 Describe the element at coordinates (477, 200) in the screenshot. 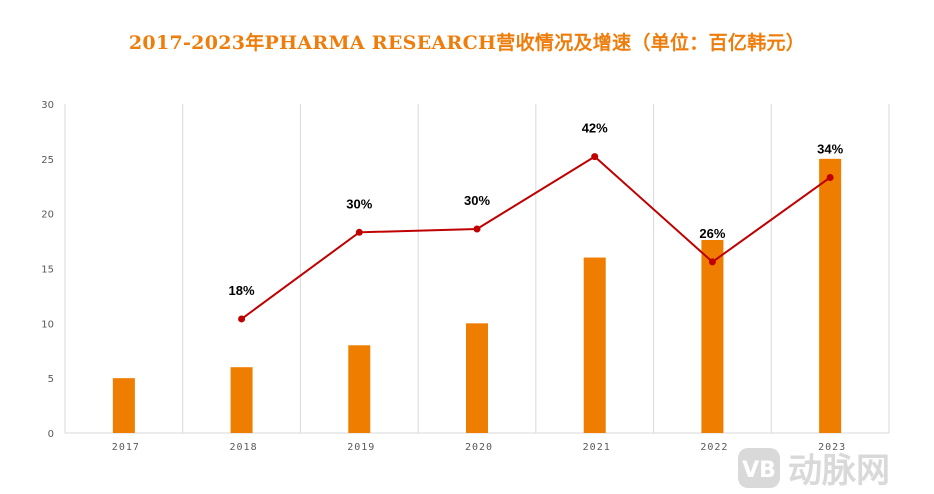

I see `growth-label-2020: 30%` at that location.